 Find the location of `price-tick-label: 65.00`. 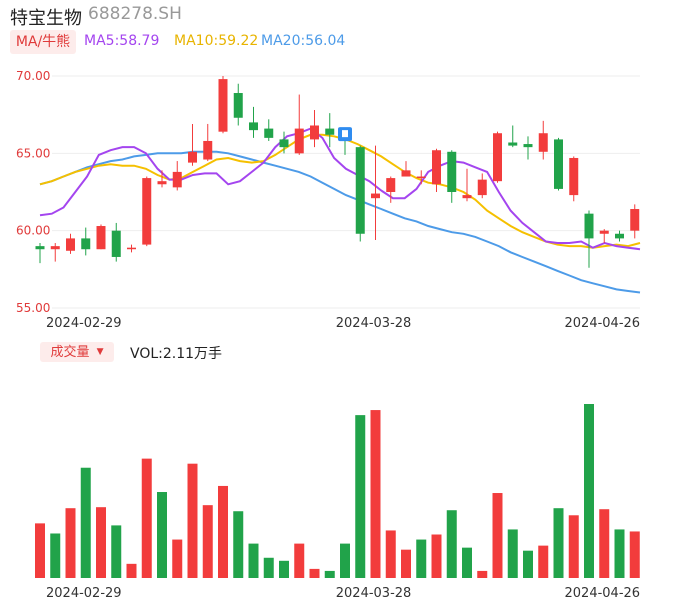

price-tick-label: 65.00 is located at coordinates (33, 153).